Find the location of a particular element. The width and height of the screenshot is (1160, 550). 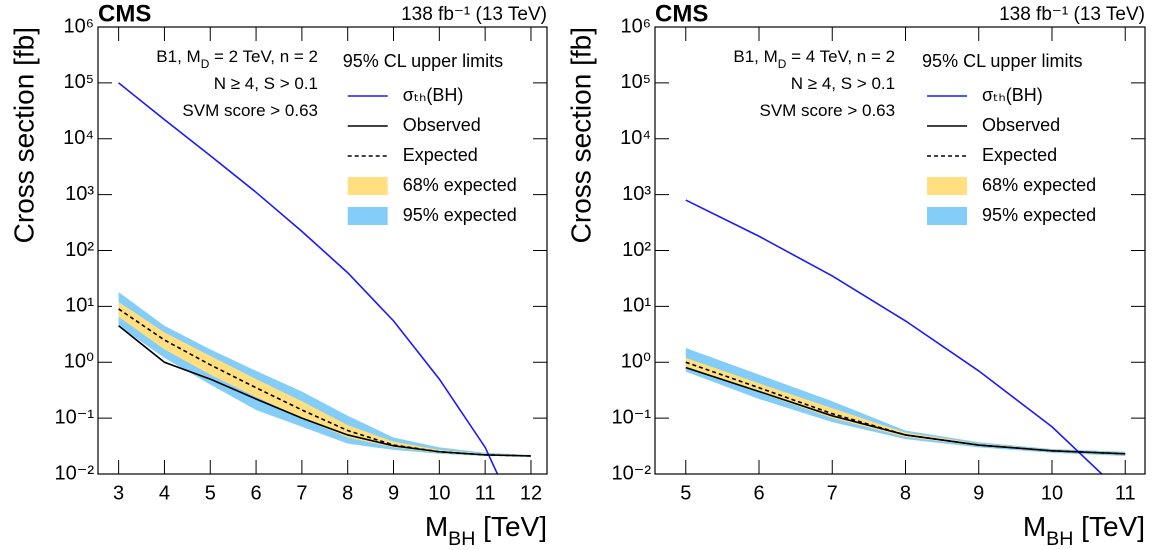

text-part: = 4 TeV, n = 2 is located at coordinates (840, 56).